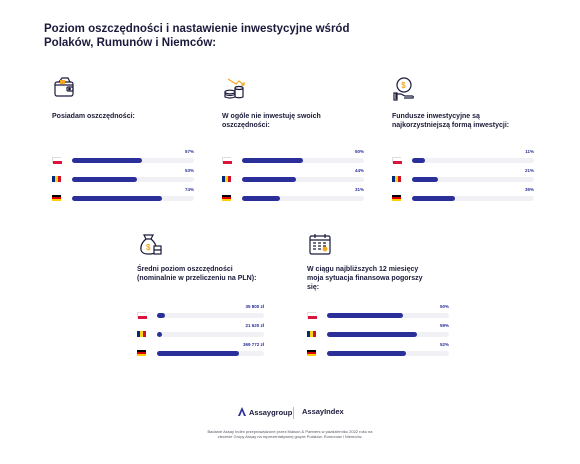 Image resolution: width=580 pixels, height=464 pixels. Describe the element at coordinates (189, 170) in the screenshot. I see `bar-value-label: 53%` at that location.